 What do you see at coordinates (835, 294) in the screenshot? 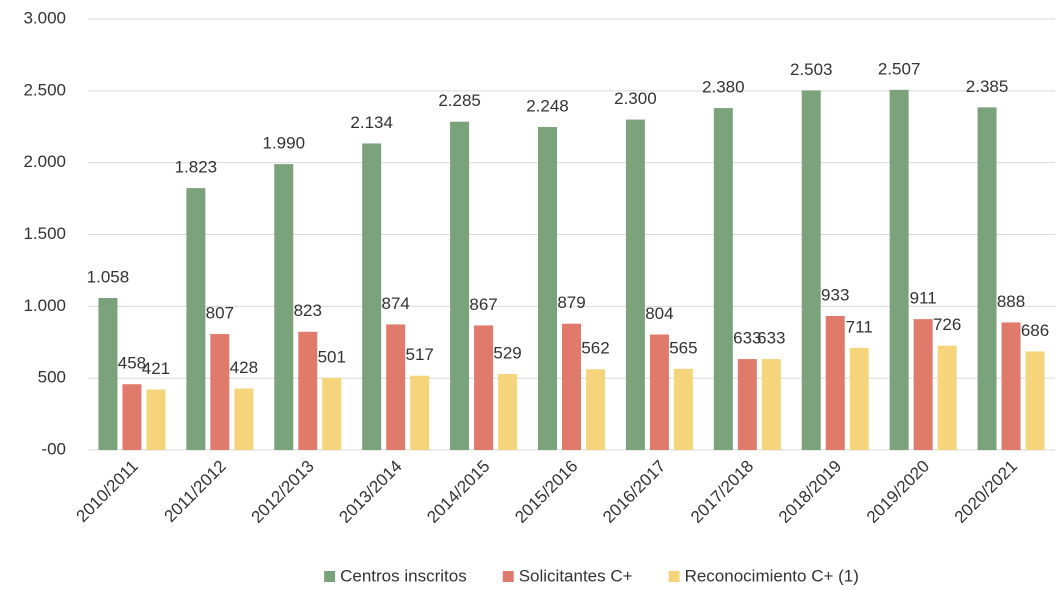
I see `data-label: 933` at bounding box center [835, 294].